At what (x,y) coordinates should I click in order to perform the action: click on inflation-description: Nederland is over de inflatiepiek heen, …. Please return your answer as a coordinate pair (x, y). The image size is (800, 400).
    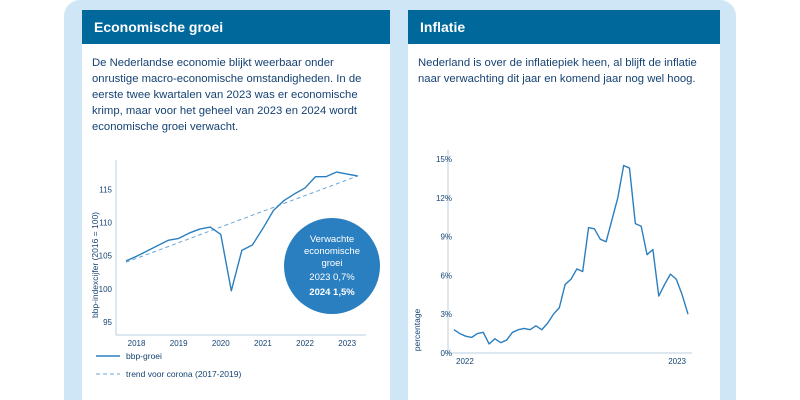
    Looking at the image, I should click on (557, 71).